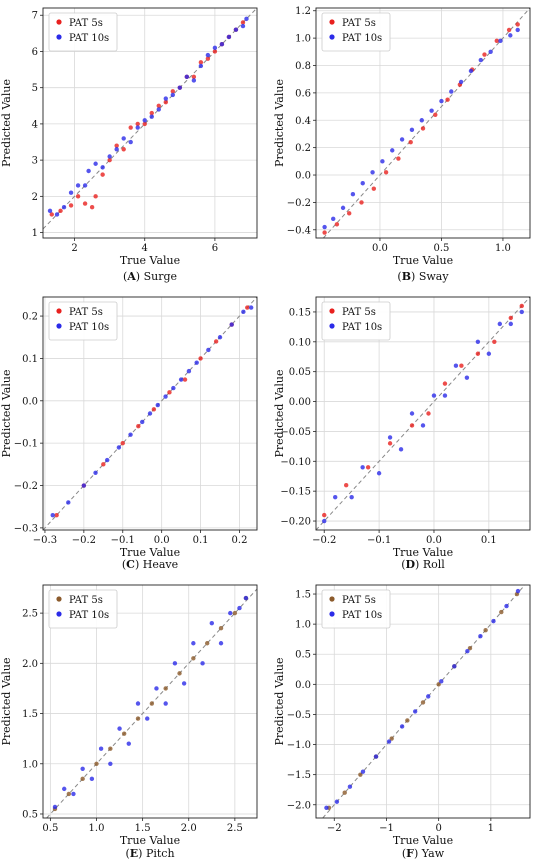 Image resolution: width=550 pixels, height=865 pixels. Describe the element at coordinates (45, 540) in the screenshot. I see `x-tick-label: −0.3` at that location.